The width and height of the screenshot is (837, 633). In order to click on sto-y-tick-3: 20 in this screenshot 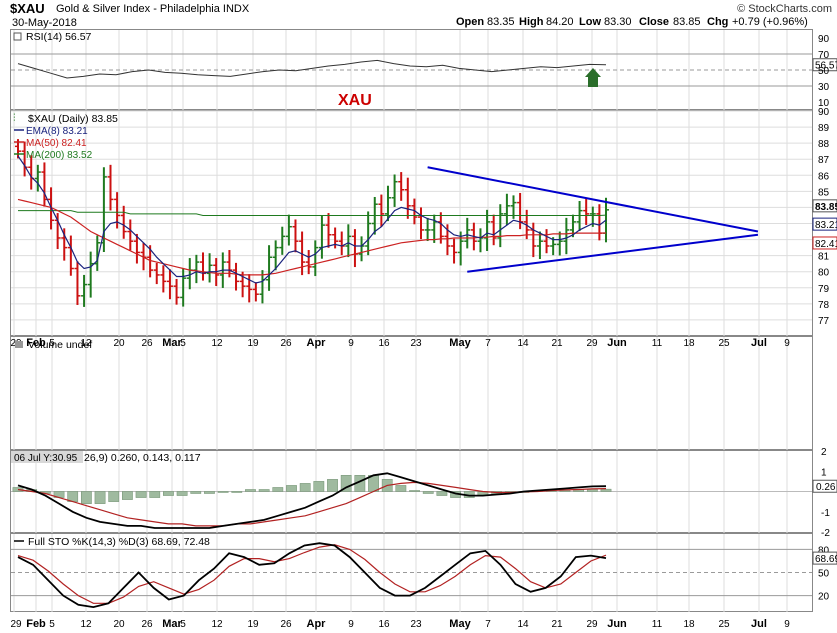, I will do `click(824, 597)`.